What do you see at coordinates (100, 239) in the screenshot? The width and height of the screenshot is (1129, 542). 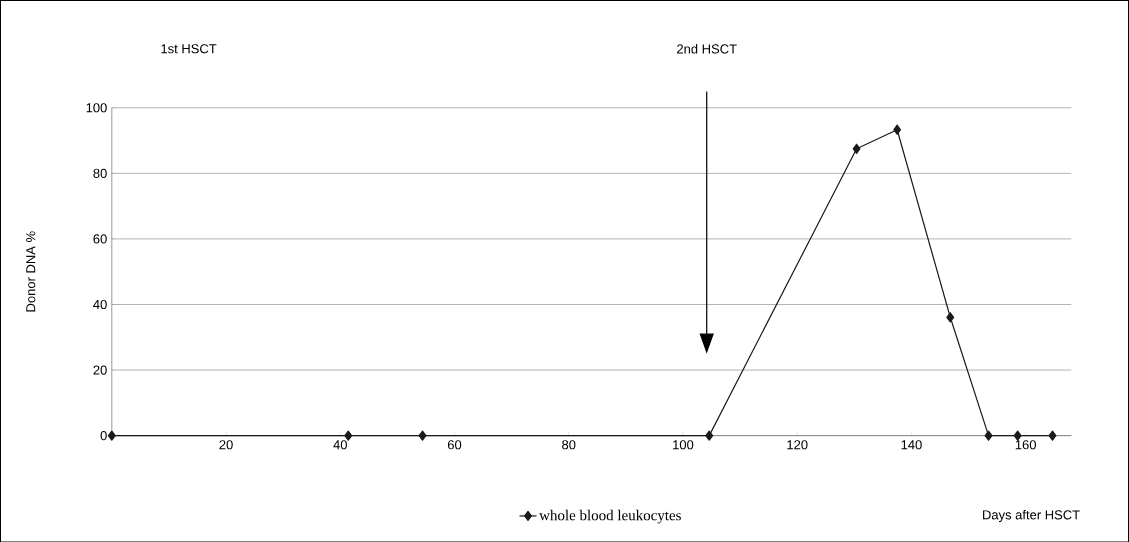 I see `y-tick-label: 60` at bounding box center [100, 239].